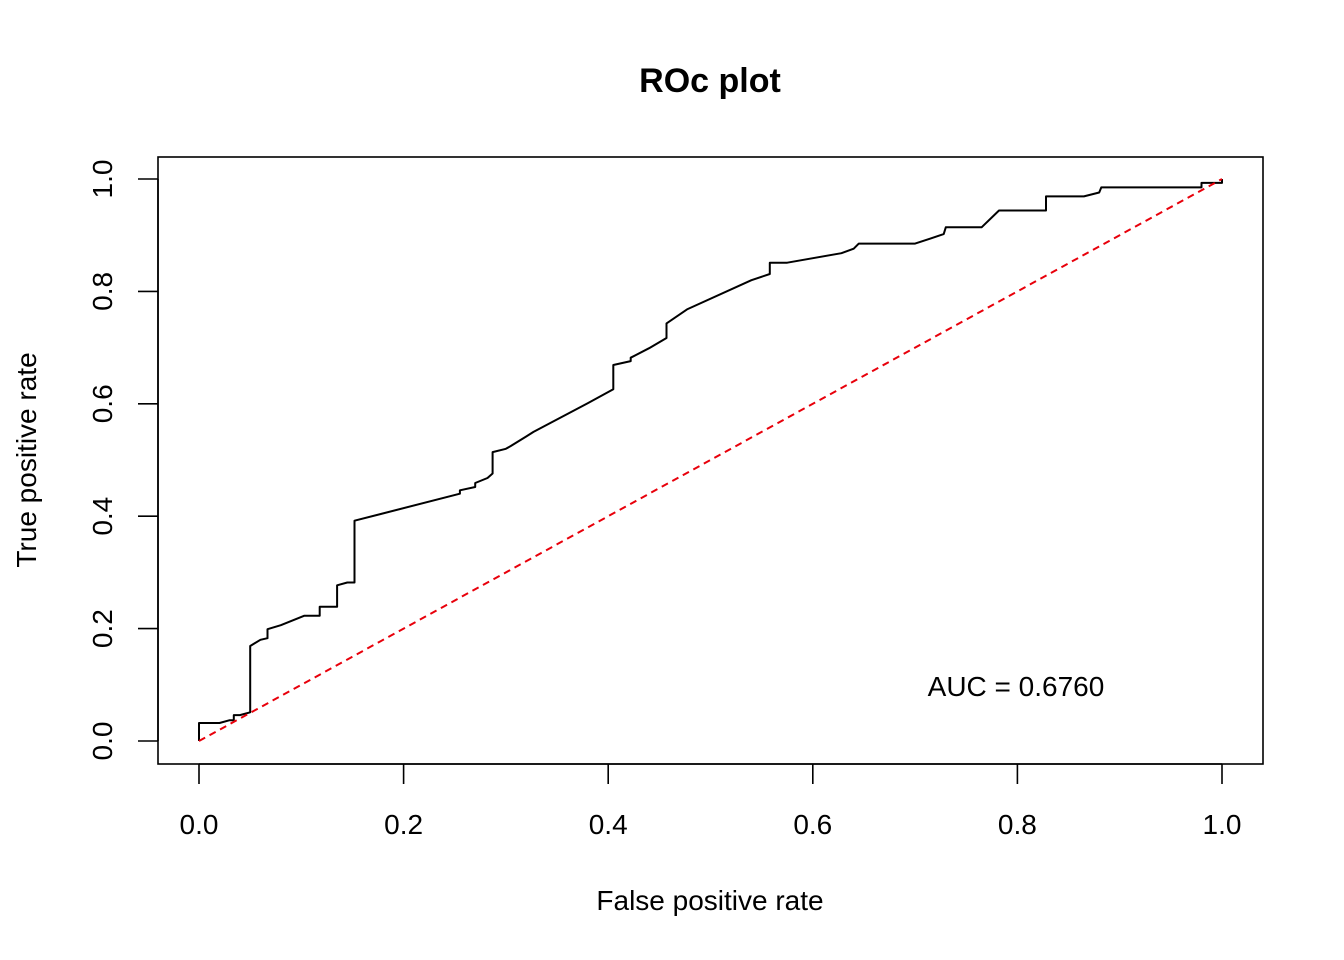 Image resolution: width=1344 pixels, height=960 pixels. I want to click on y-tick-label: 0.4, so click(102, 516).